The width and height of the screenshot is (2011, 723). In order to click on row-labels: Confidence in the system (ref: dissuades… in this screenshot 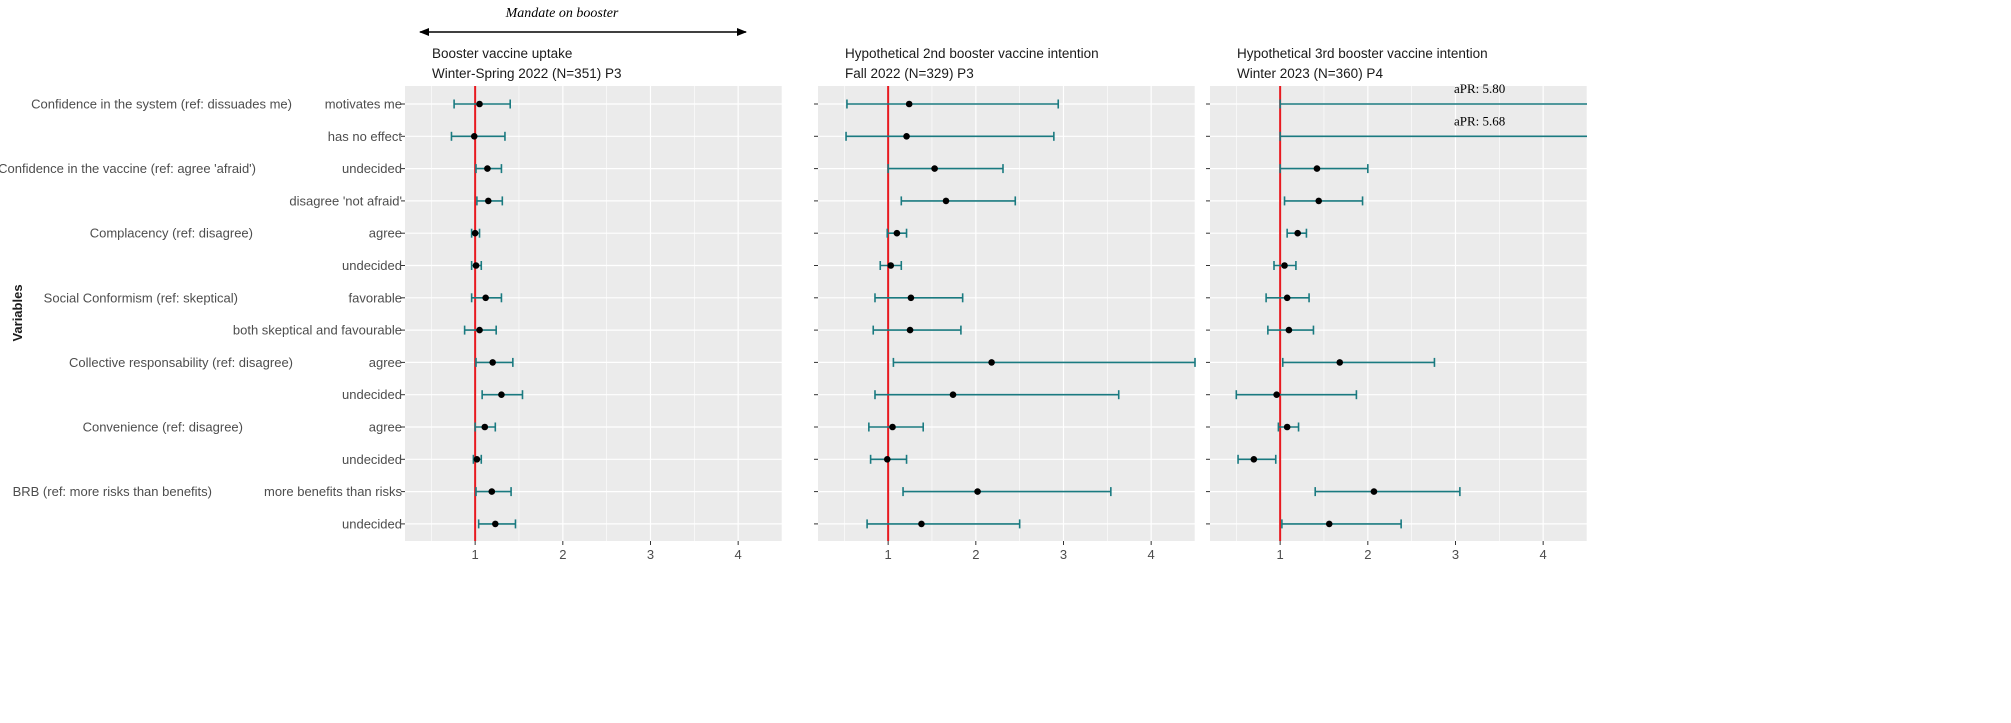, I will do `click(201, 314)`.